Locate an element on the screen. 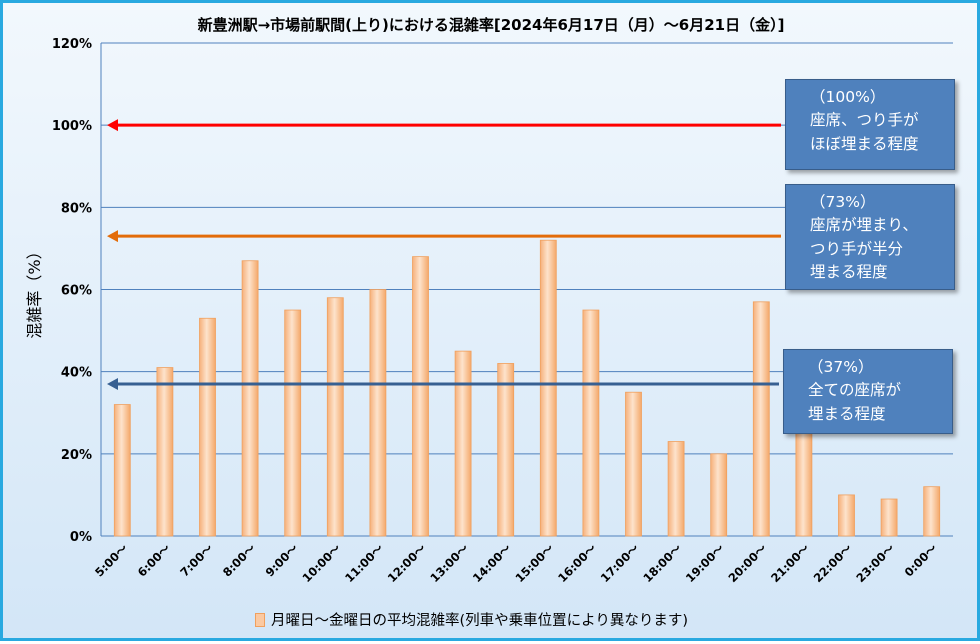 Image resolution: width=980 pixels, height=644 pixels. x-tick-label: 8:00～ is located at coordinates (239, 560).